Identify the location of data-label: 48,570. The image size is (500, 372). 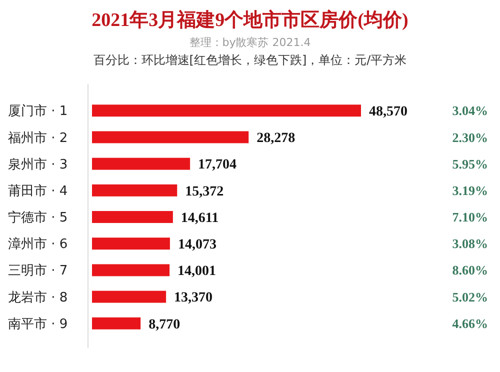
(388, 112).